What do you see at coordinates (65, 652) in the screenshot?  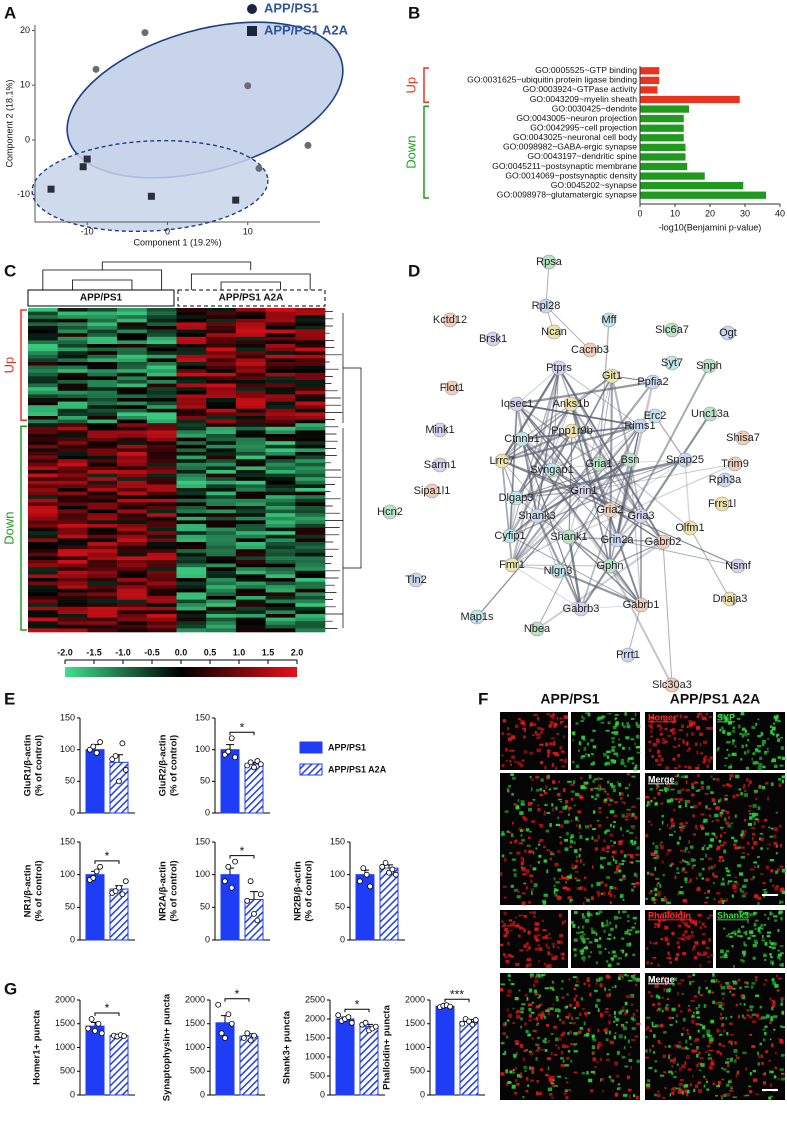 I see `colorbar-label: -2.0` at bounding box center [65, 652].